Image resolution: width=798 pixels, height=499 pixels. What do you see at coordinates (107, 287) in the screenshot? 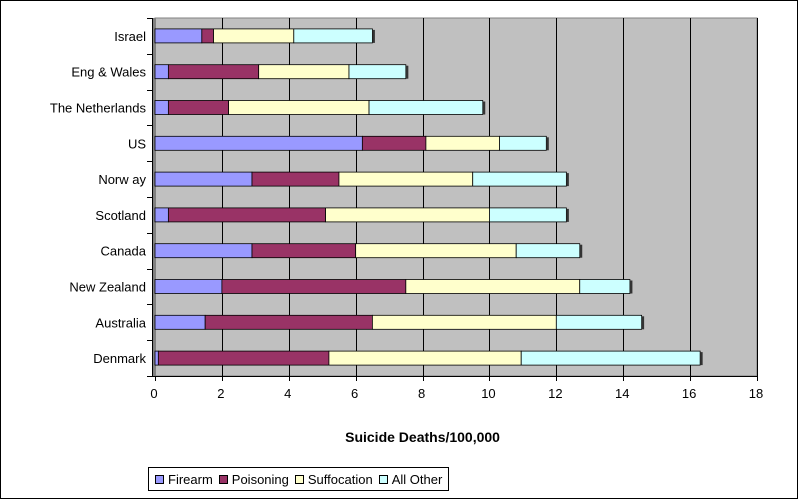
I see `y-tick-label: New Zealand` at bounding box center [107, 287].